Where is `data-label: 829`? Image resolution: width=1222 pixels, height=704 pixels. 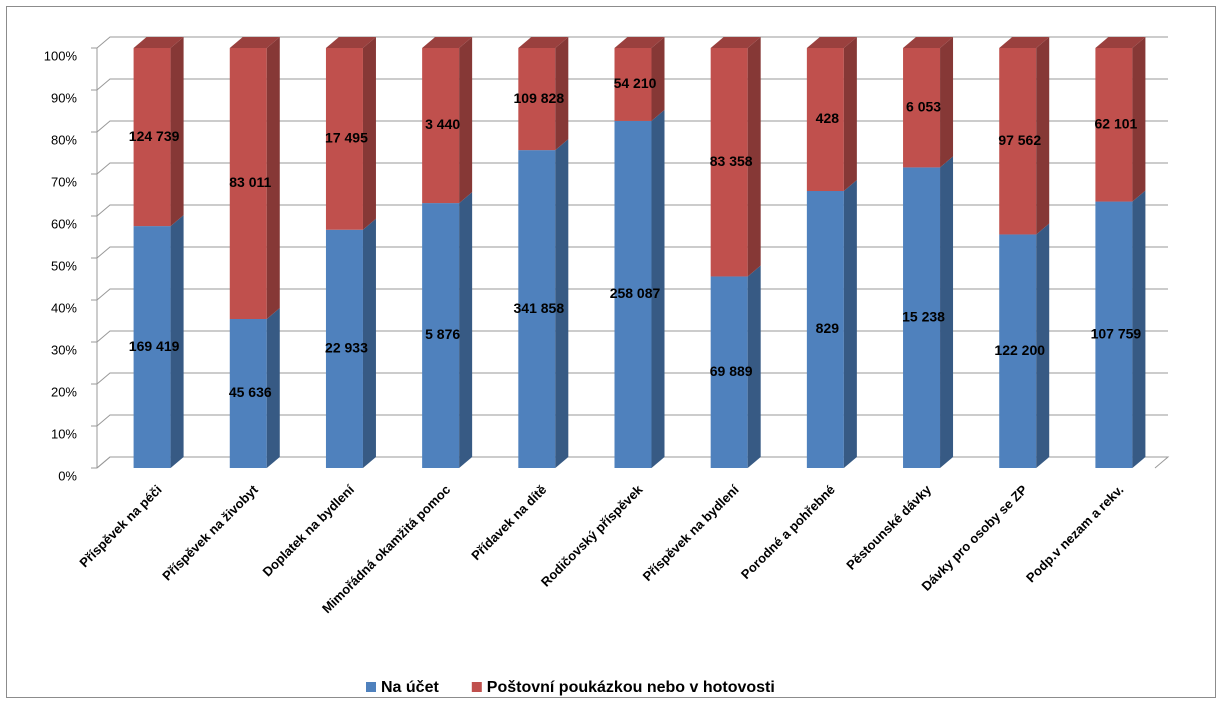 data-label: 829 is located at coordinates (828, 328).